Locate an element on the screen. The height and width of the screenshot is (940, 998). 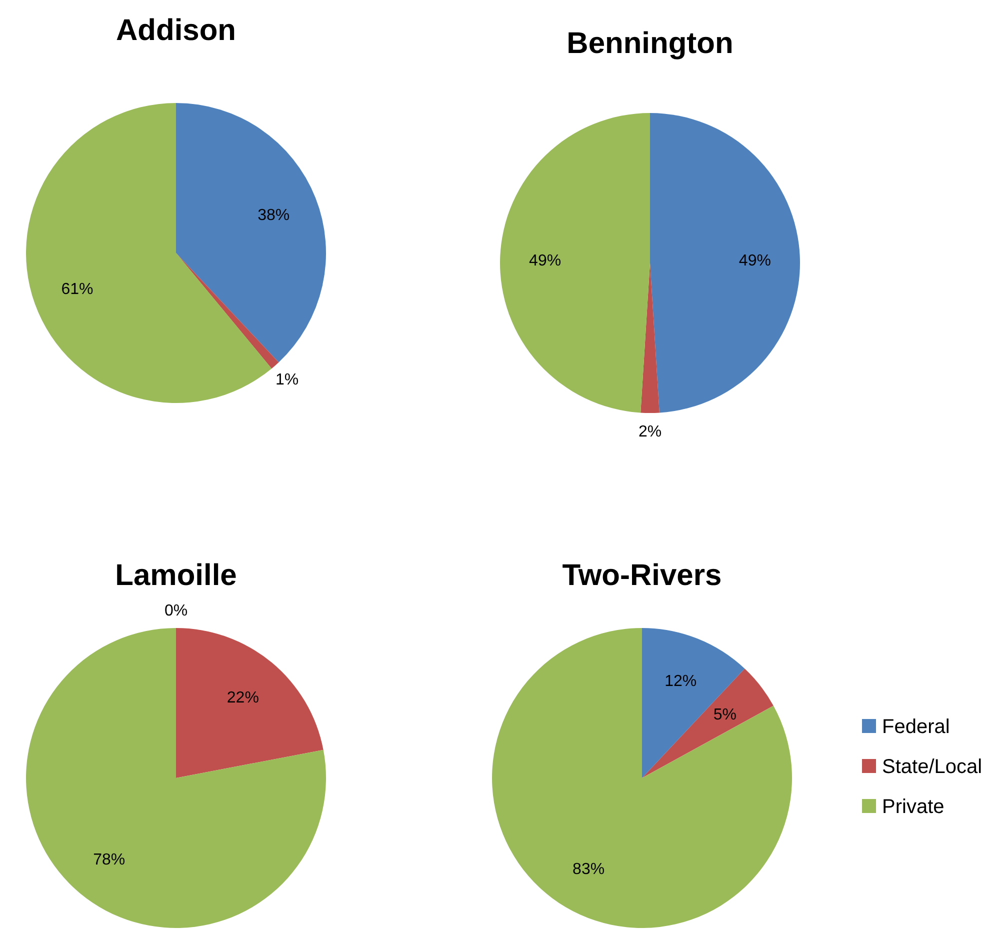
chart-title: Two-Rivers is located at coordinates (642, 575).